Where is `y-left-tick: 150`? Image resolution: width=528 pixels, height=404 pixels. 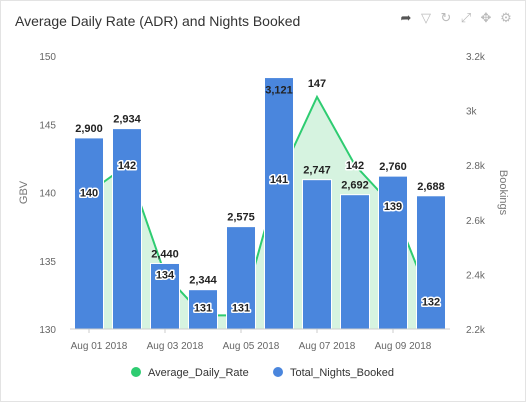 y-left-tick: 150 is located at coordinates (47, 57).